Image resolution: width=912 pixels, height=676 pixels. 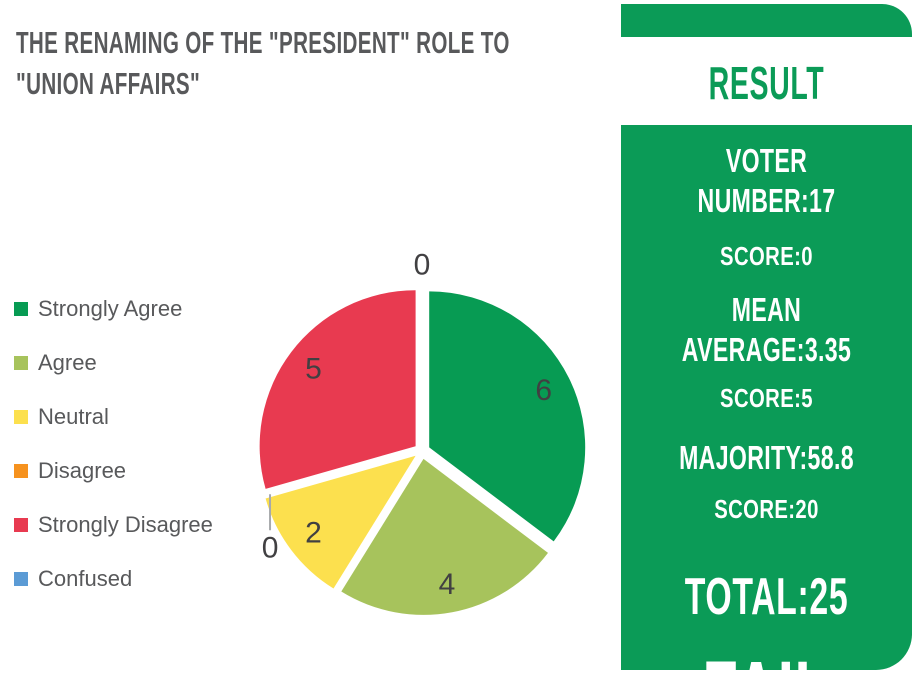 What do you see at coordinates (110, 308) in the screenshot?
I see `legend-label: Strongly Agree` at bounding box center [110, 308].